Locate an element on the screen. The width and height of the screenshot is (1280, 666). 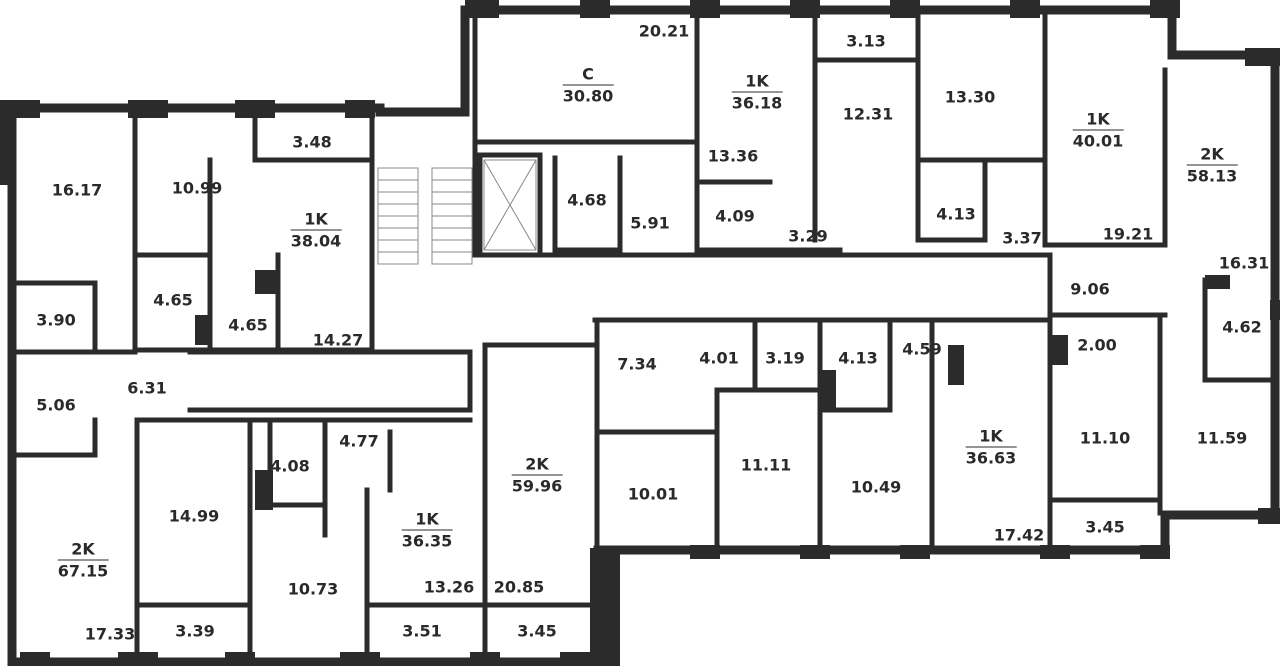
room-area-label: 4.09 is located at coordinates (735, 216).